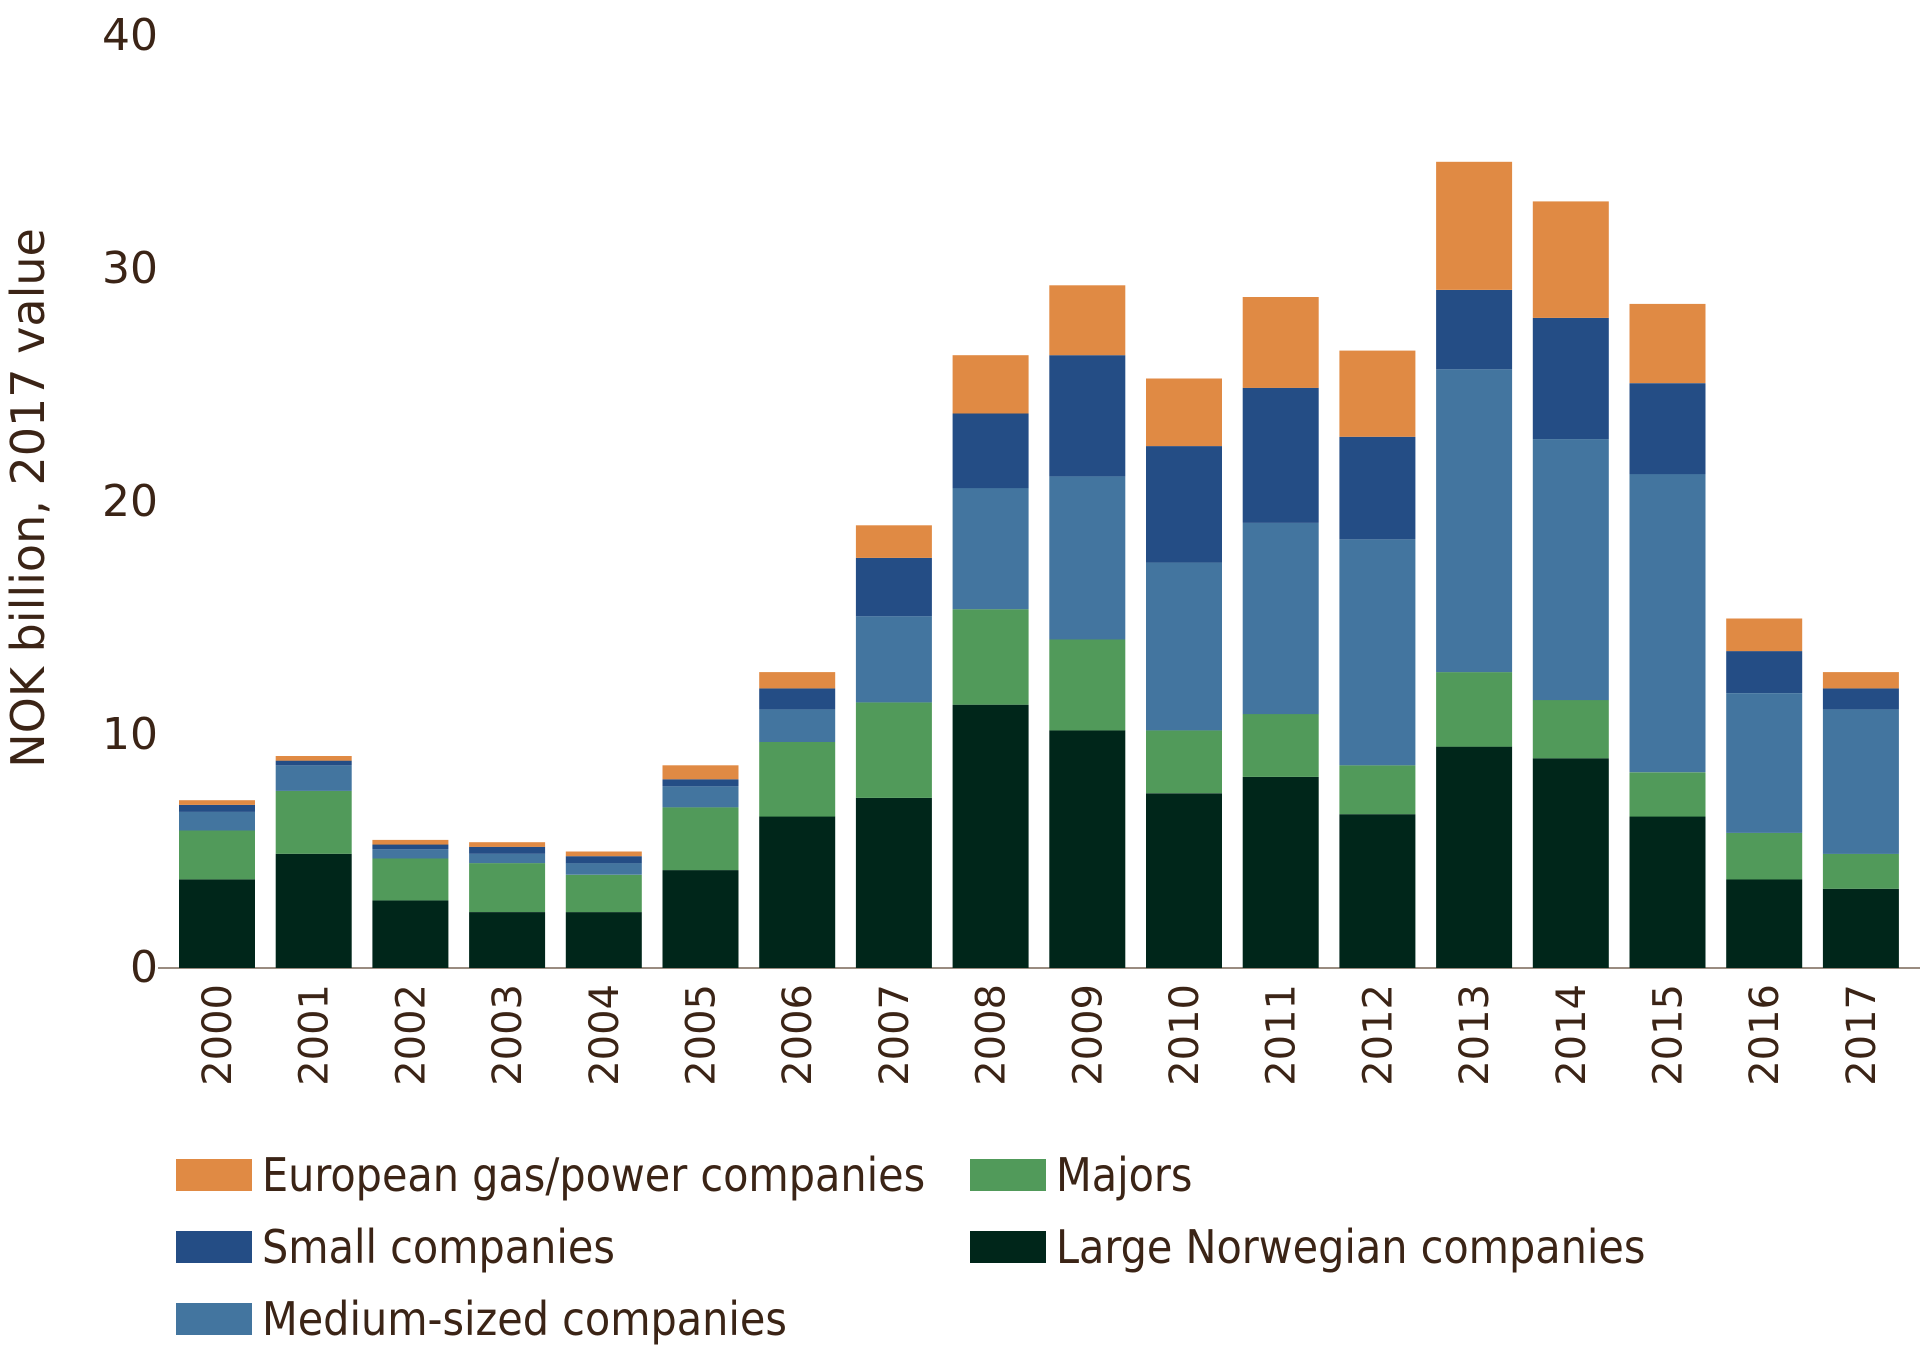 The width and height of the screenshot is (1920, 1360). Describe the element at coordinates (1350, 1247) in the screenshot. I see `legend-label-large: Large Norwegian companies` at that location.